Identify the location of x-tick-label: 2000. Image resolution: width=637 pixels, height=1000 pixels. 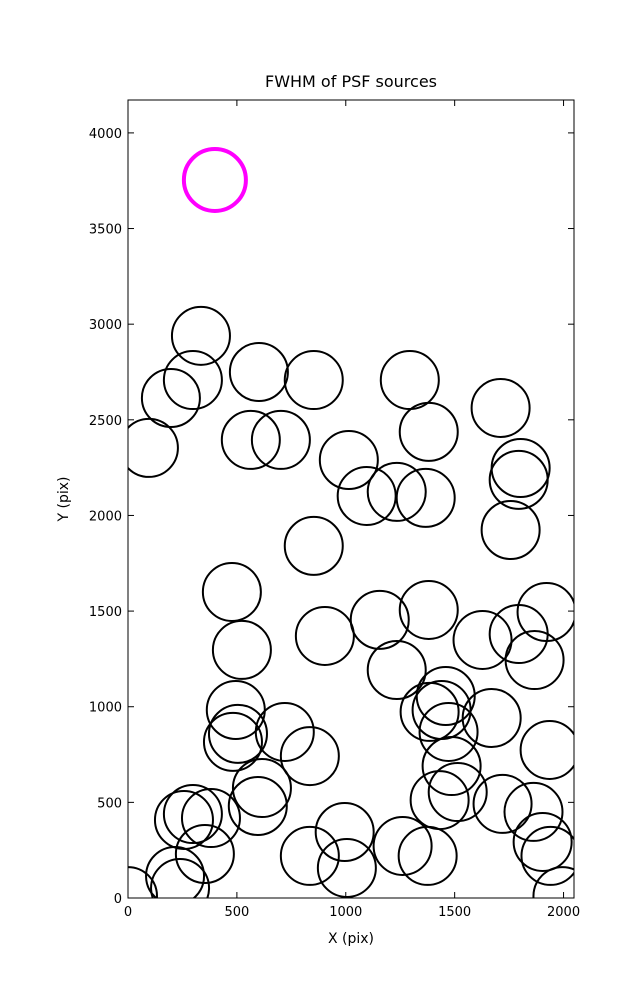
(563, 912).